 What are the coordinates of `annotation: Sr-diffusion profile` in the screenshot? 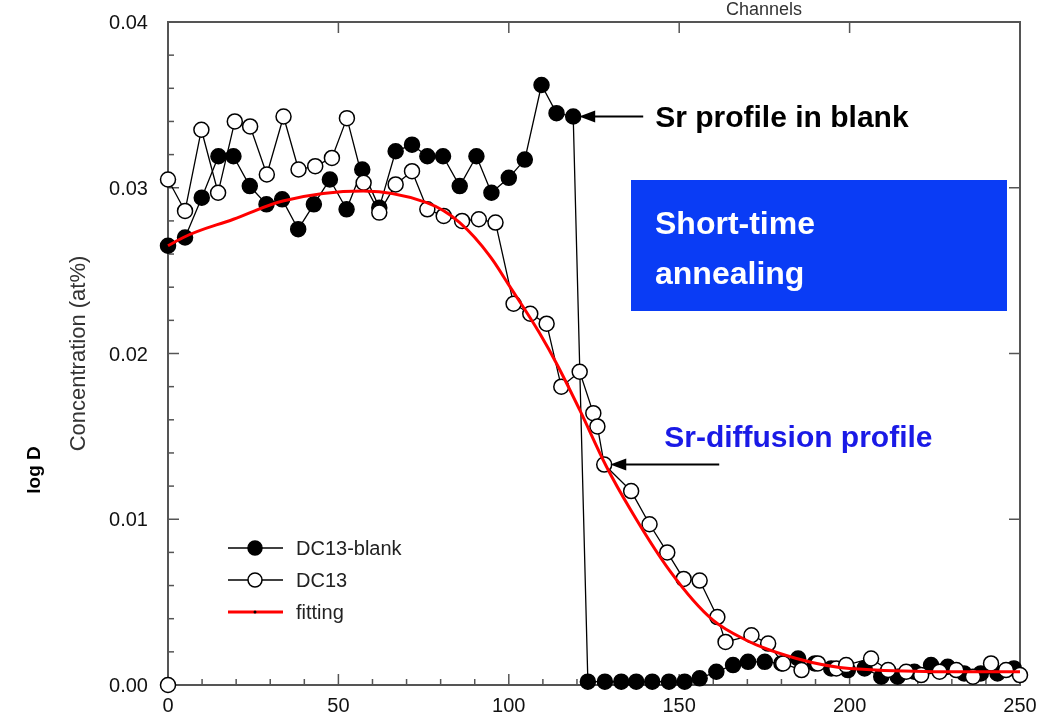 It's located at (798, 436).